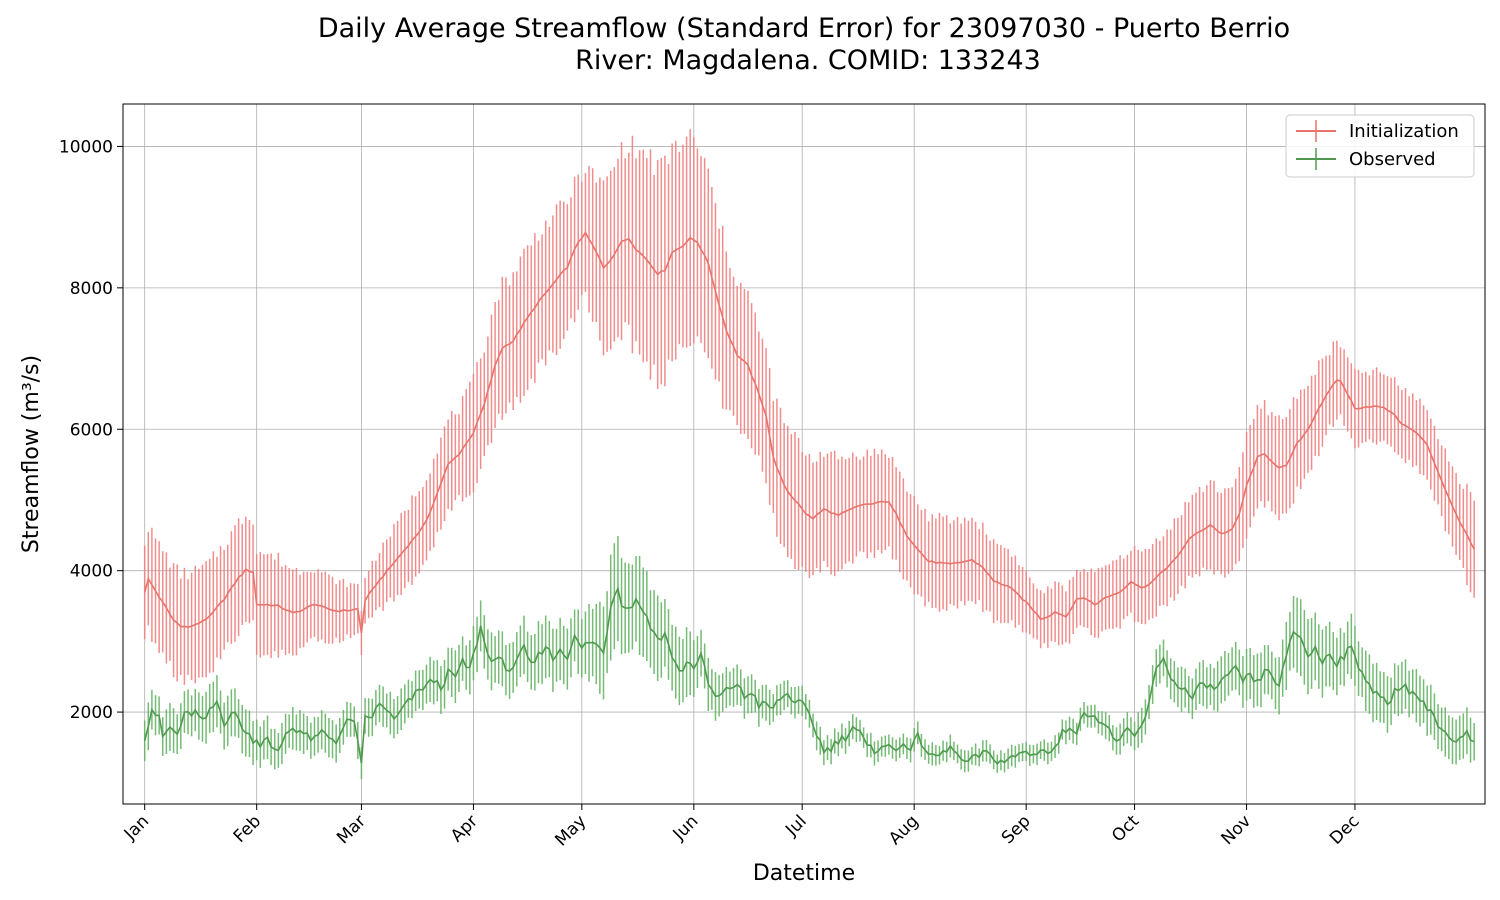 This screenshot has width=1500, height=900. I want to click on x-tick-label: Mar, so click(351, 829).